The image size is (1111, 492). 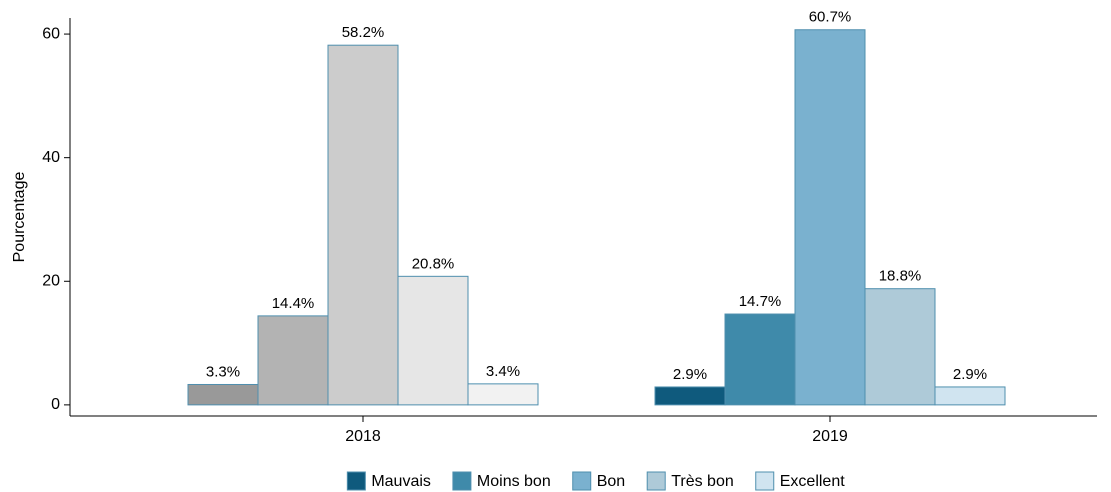 What do you see at coordinates (611, 481) in the screenshot?
I see `legend-label: Bon` at bounding box center [611, 481].